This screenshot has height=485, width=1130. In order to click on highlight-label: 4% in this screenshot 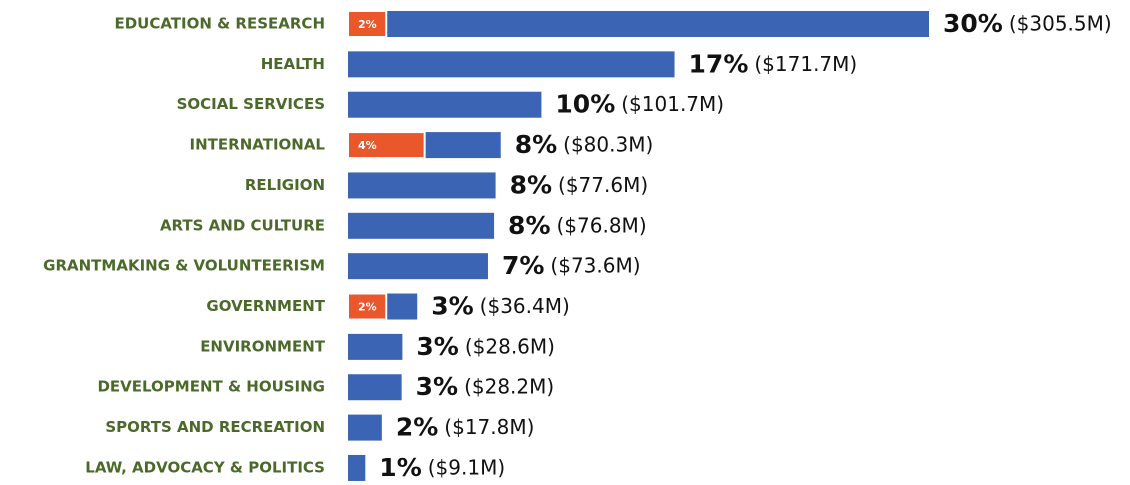, I will do `click(367, 145)`.